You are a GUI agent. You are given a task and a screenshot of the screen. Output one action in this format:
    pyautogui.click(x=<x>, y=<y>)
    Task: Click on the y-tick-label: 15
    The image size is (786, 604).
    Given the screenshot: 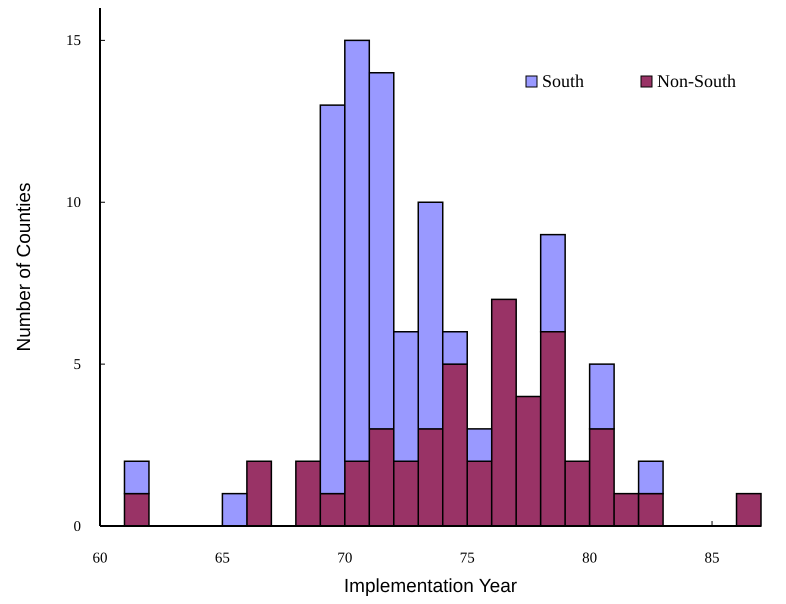 What is the action you would take?
    pyautogui.click(x=73, y=41)
    